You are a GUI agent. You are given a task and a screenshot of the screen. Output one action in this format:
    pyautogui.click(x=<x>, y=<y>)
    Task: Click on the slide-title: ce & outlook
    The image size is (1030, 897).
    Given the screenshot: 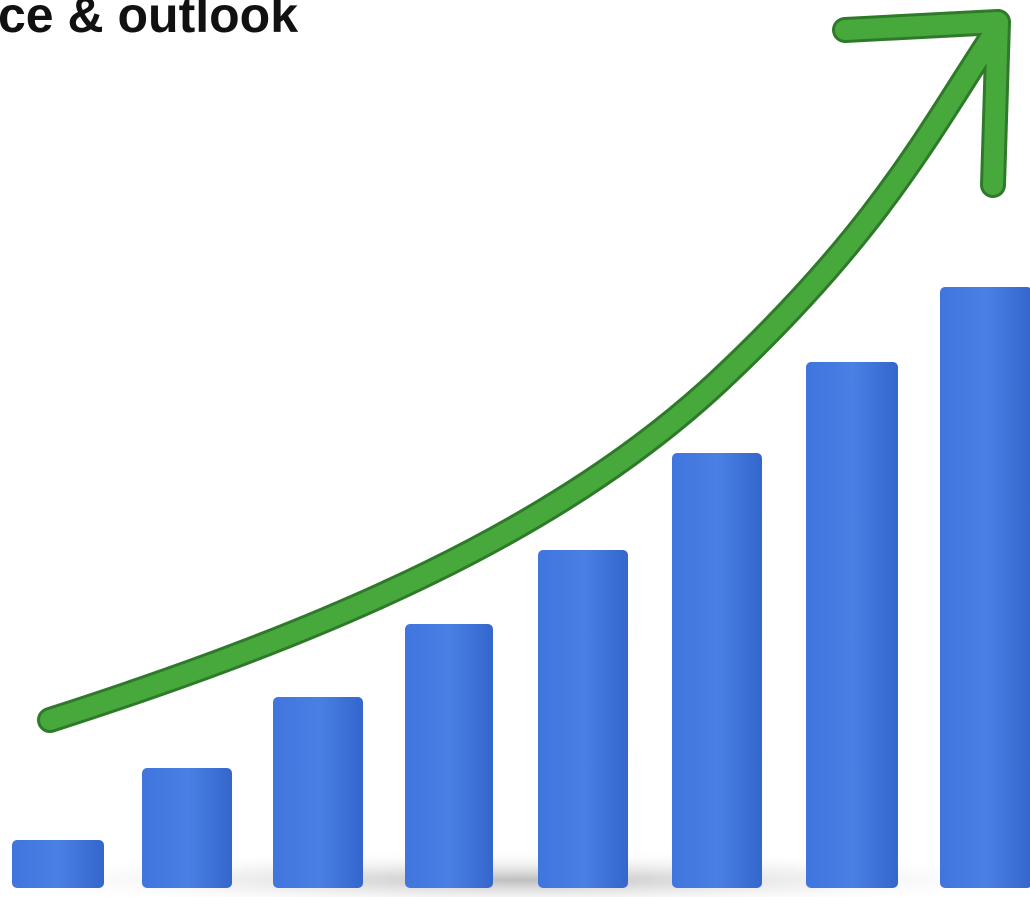 What is the action you would take?
    pyautogui.click(x=149, y=21)
    